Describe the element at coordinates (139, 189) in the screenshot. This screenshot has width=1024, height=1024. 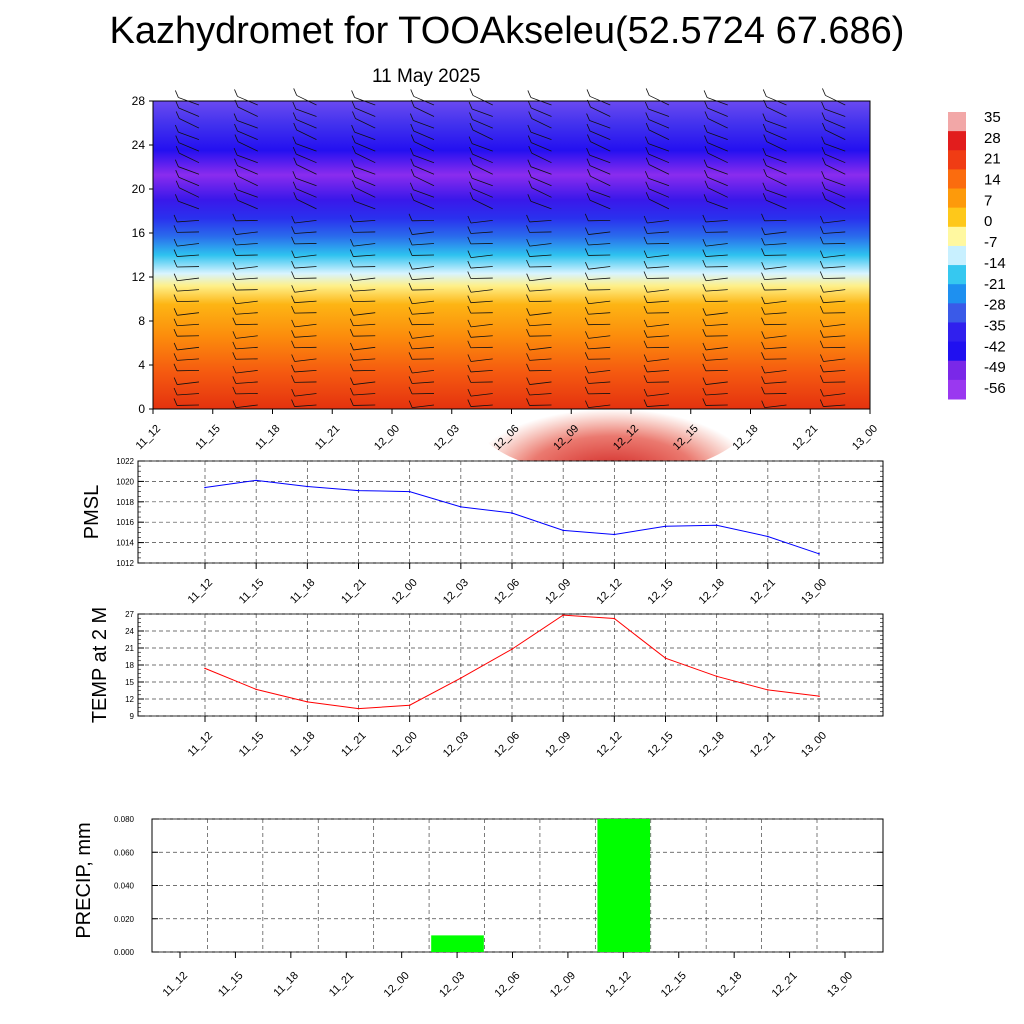
I see `y-tick-label: 20` at that location.